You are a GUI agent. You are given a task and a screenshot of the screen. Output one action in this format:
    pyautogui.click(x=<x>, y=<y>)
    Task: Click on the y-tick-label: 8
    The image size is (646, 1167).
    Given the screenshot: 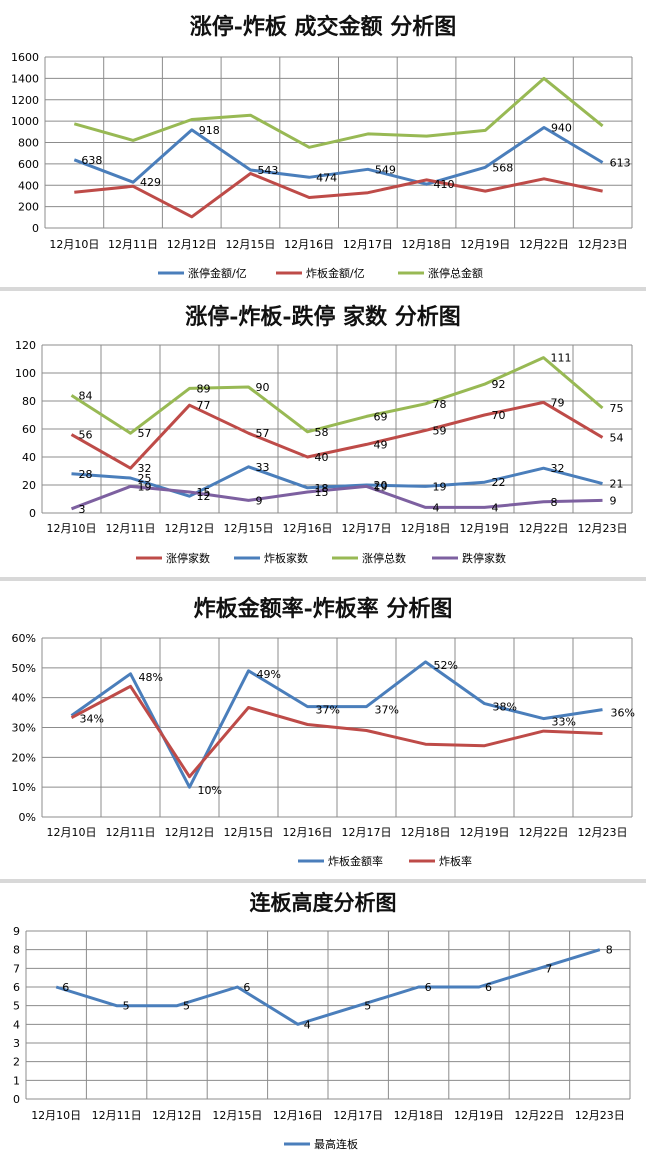 What is the action you would take?
    pyautogui.click(x=16, y=950)
    